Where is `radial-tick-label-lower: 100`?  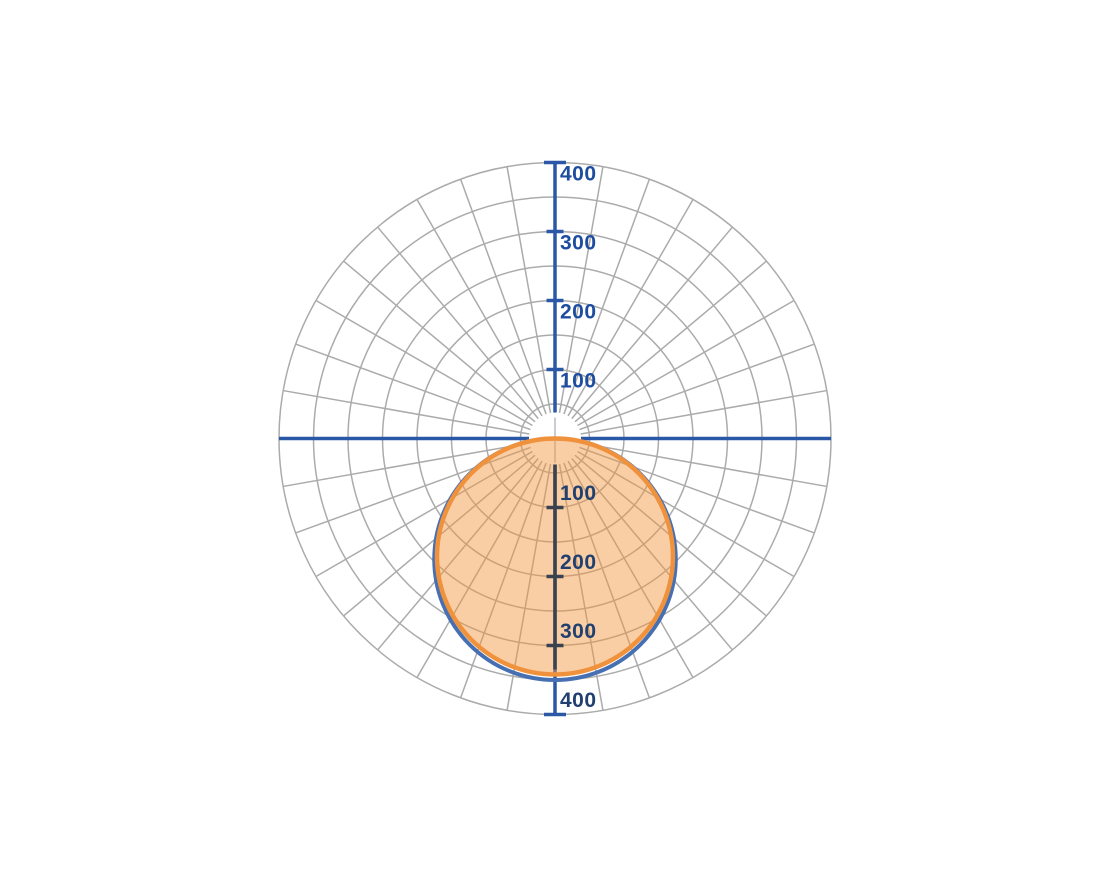 radial-tick-label-lower: 100 is located at coordinates (578, 493).